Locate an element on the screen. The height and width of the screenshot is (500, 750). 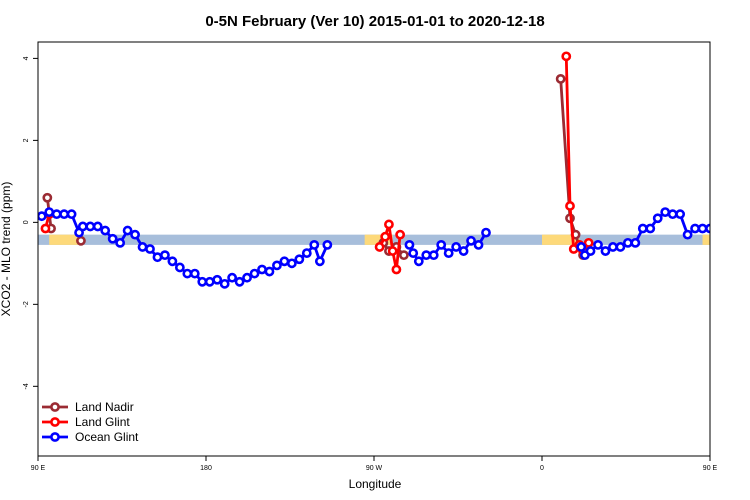
legend-label: Land Glint is located at coordinates (102, 422).